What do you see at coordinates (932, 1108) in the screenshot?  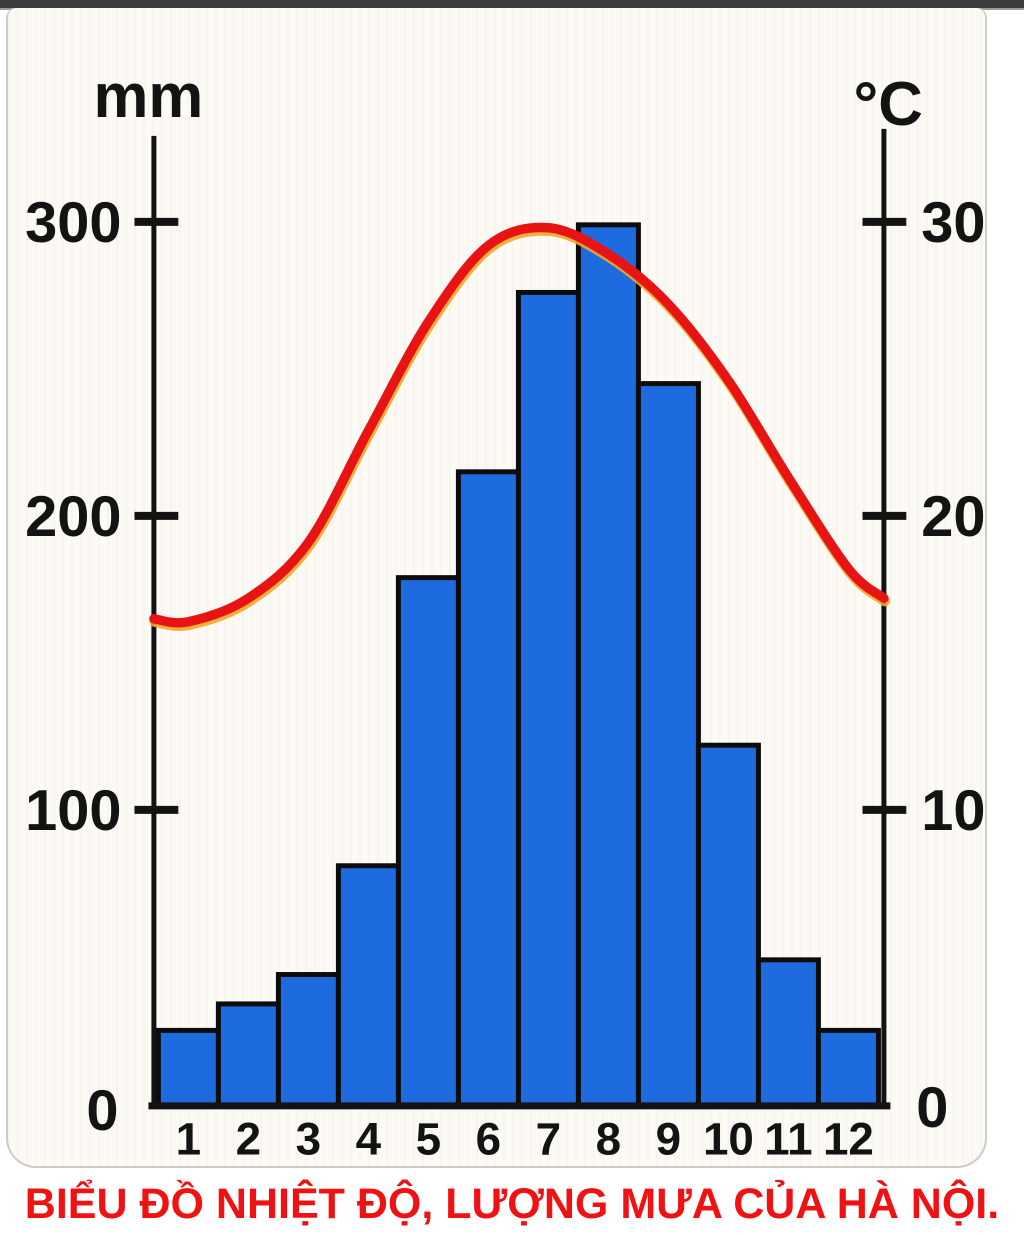 I see `right-tick-label-0: 0` at bounding box center [932, 1108].